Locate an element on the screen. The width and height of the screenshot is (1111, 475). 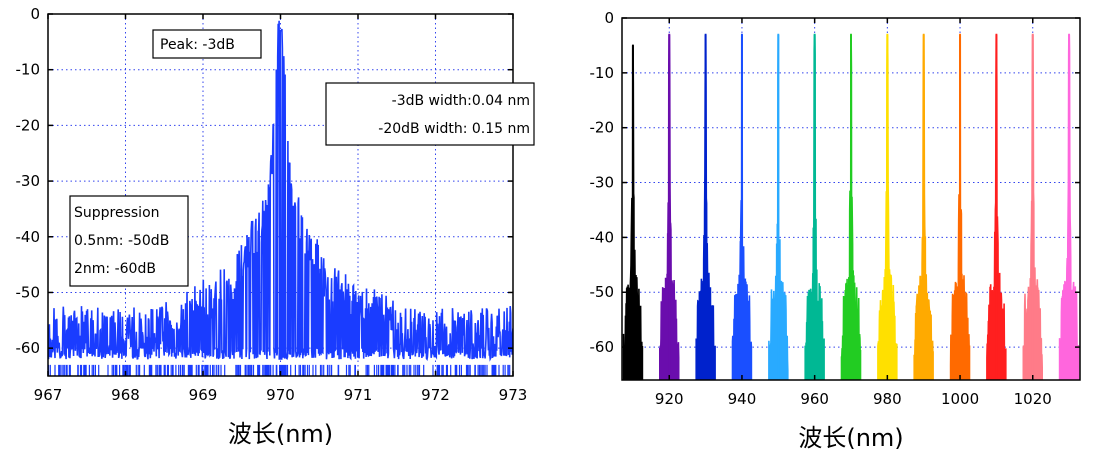
suppression-annotation-box is located at coordinates (129, 241).